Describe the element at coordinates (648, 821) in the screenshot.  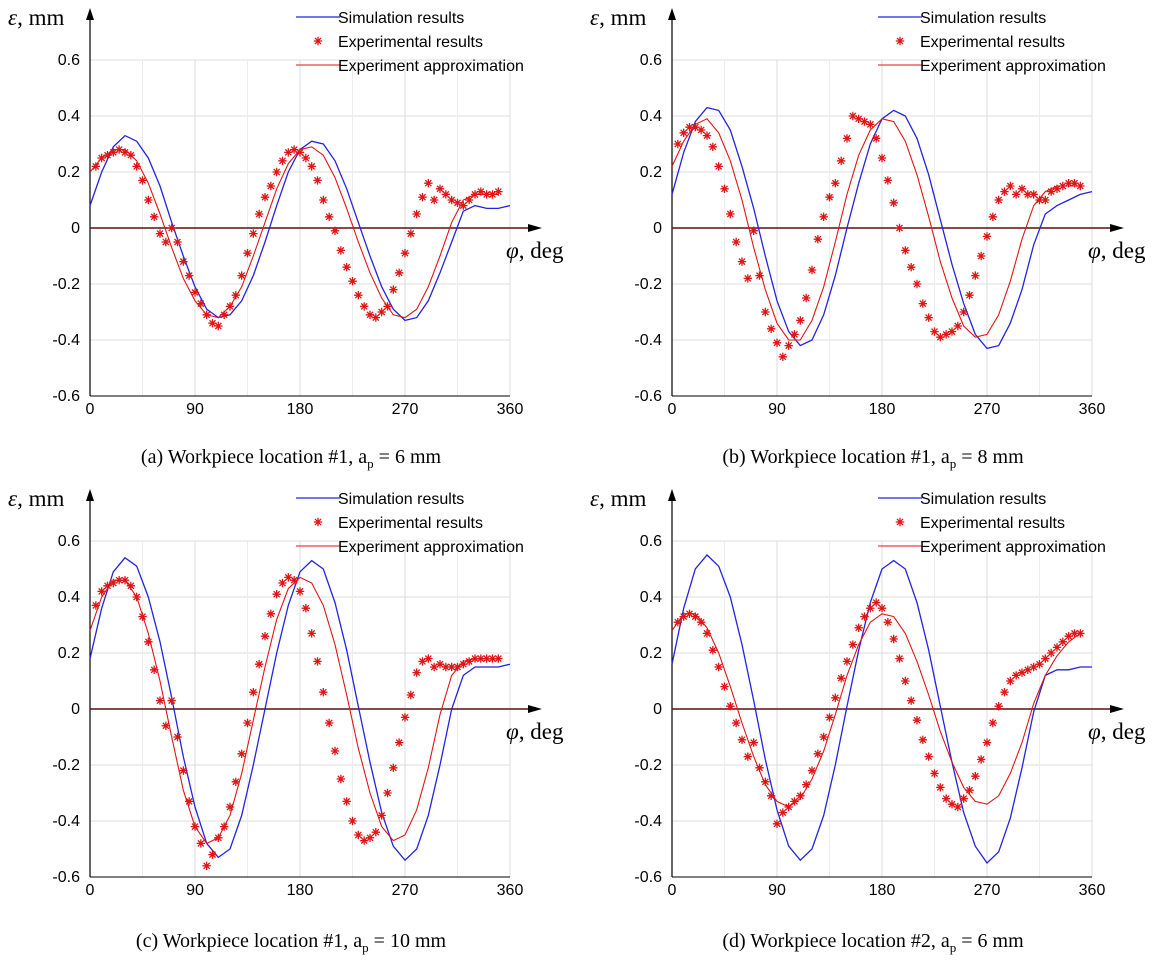
I see `y-tick-d-1: -0.4` at that location.